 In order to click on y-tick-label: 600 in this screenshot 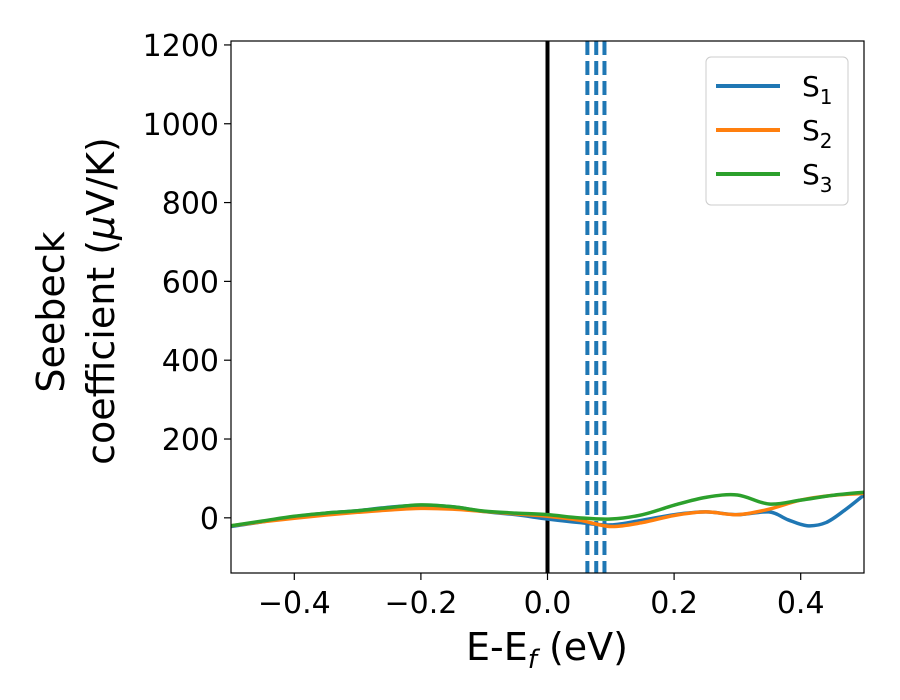, I will do `click(190, 282)`.